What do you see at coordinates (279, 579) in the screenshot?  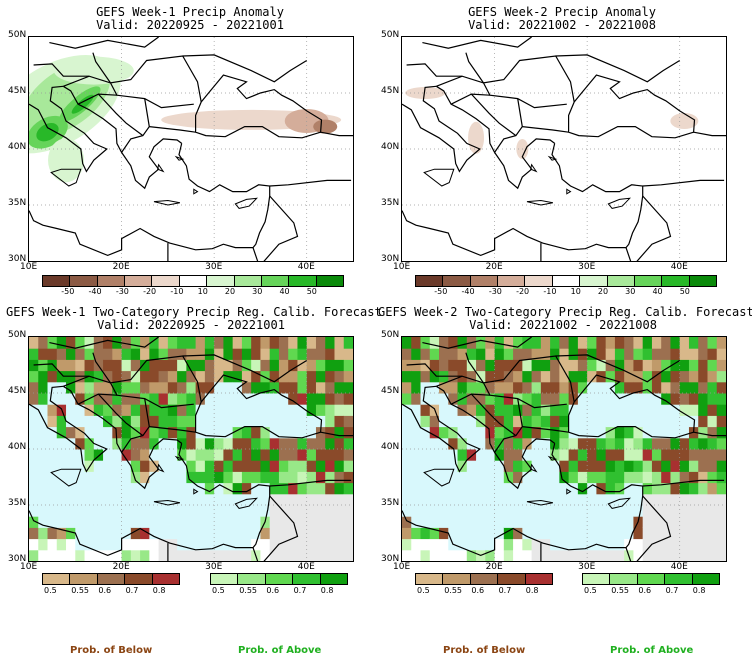 I see `above-colorbar` at bounding box center [279, 579].